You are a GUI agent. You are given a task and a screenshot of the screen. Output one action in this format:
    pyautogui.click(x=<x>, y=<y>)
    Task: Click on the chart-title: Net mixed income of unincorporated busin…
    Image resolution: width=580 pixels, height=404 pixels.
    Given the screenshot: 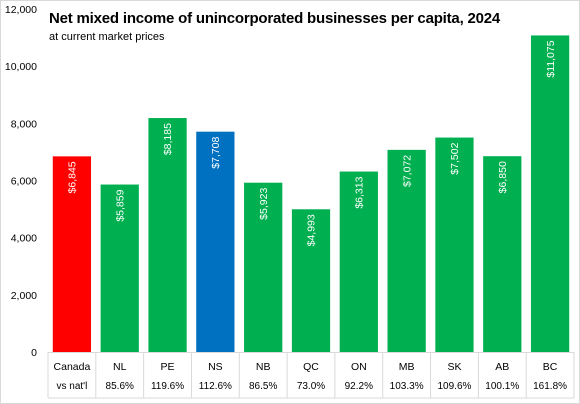 What is the action you would take?
    pyautogui.click(x=275, y=18)
    